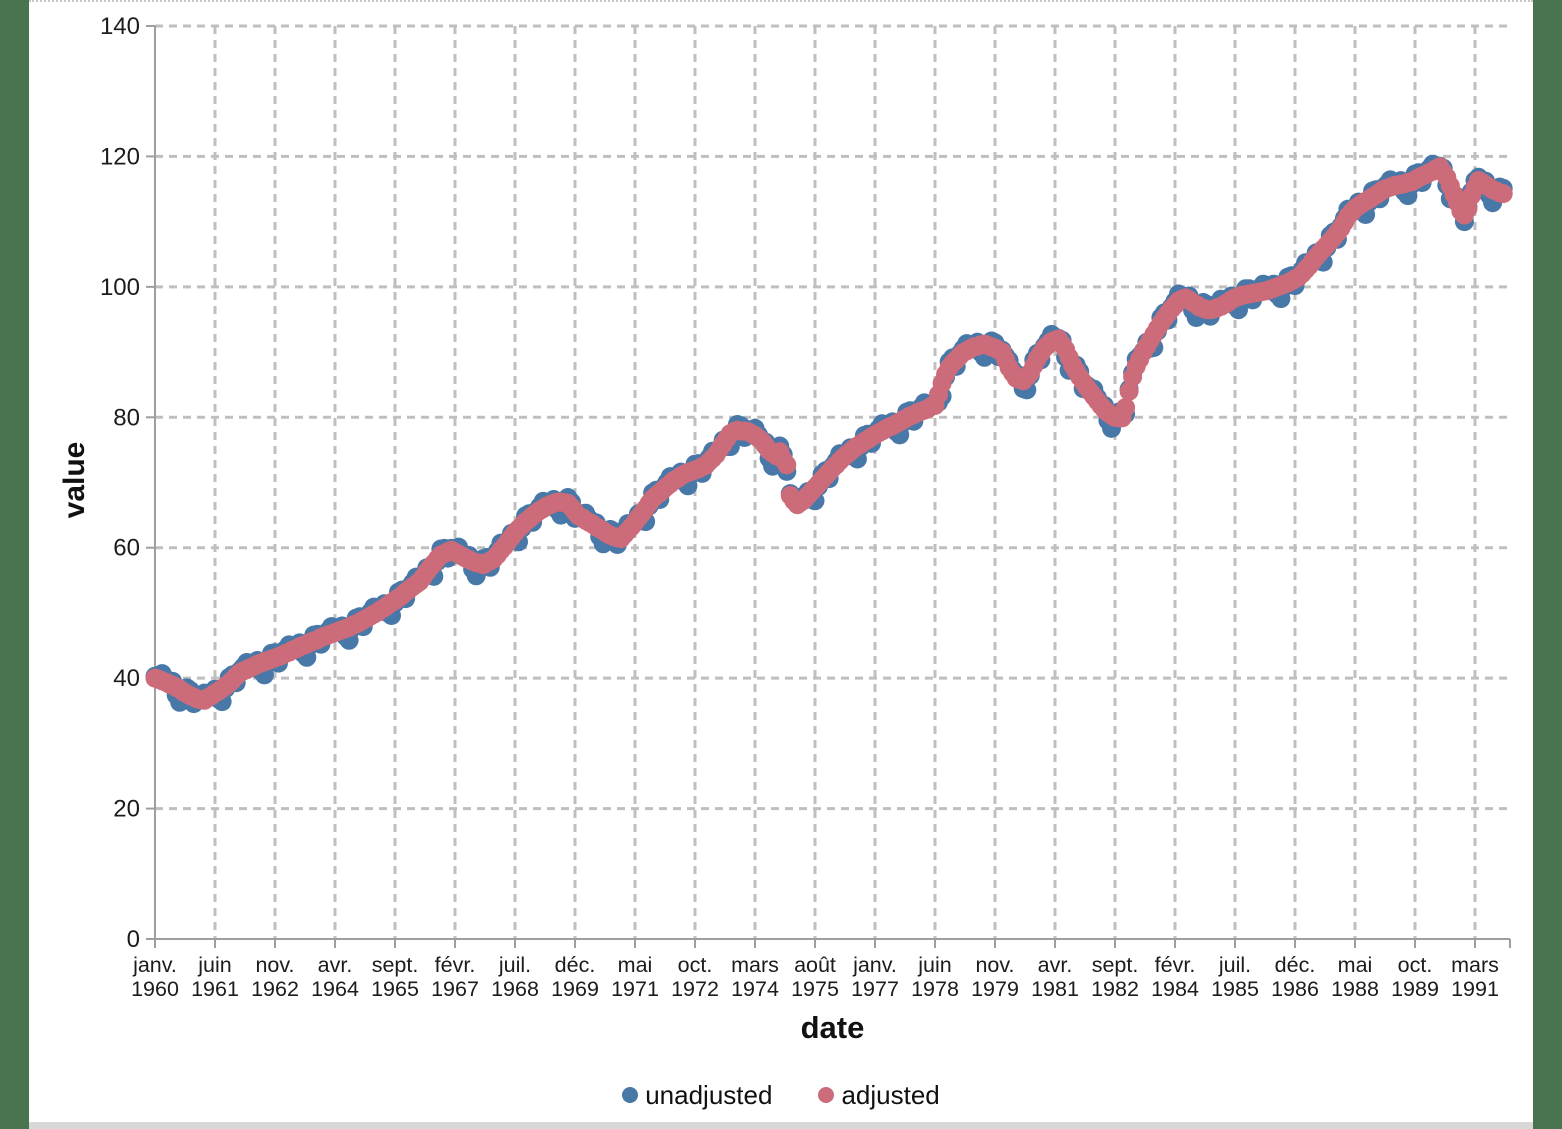  I want to click on left-margin, so click(14, 564).